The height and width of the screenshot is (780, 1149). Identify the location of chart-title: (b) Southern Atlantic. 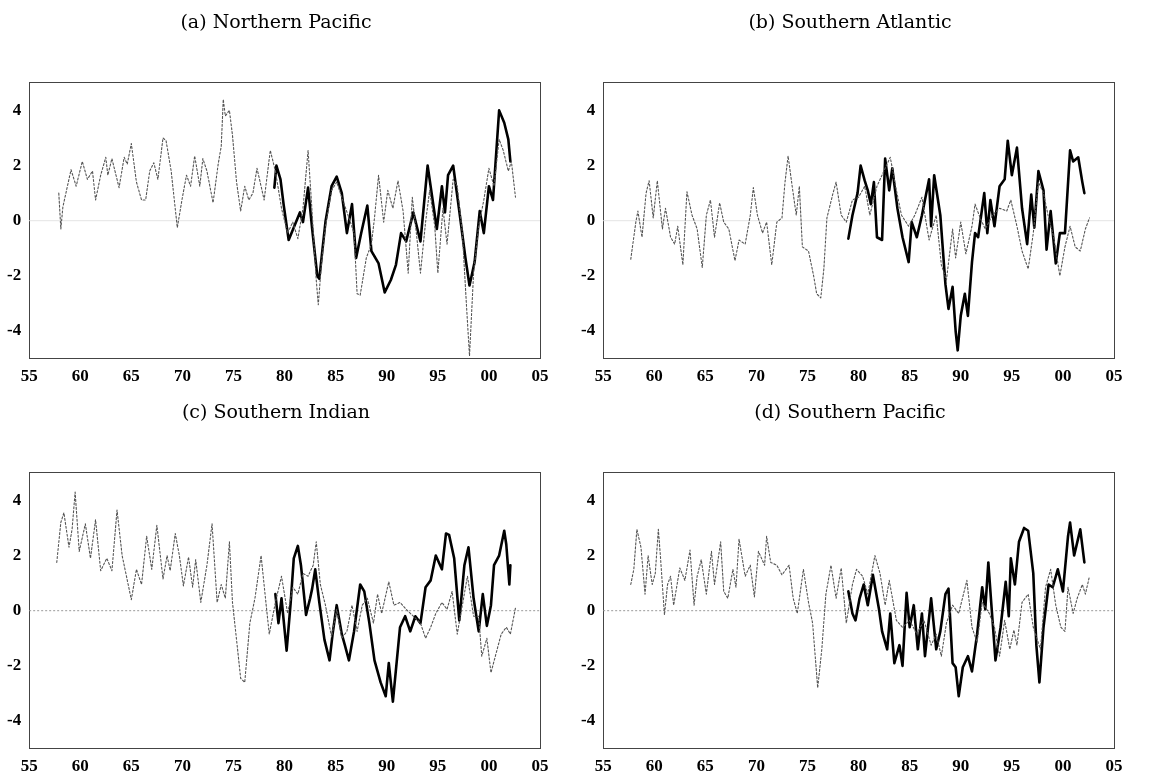
(850, 21).